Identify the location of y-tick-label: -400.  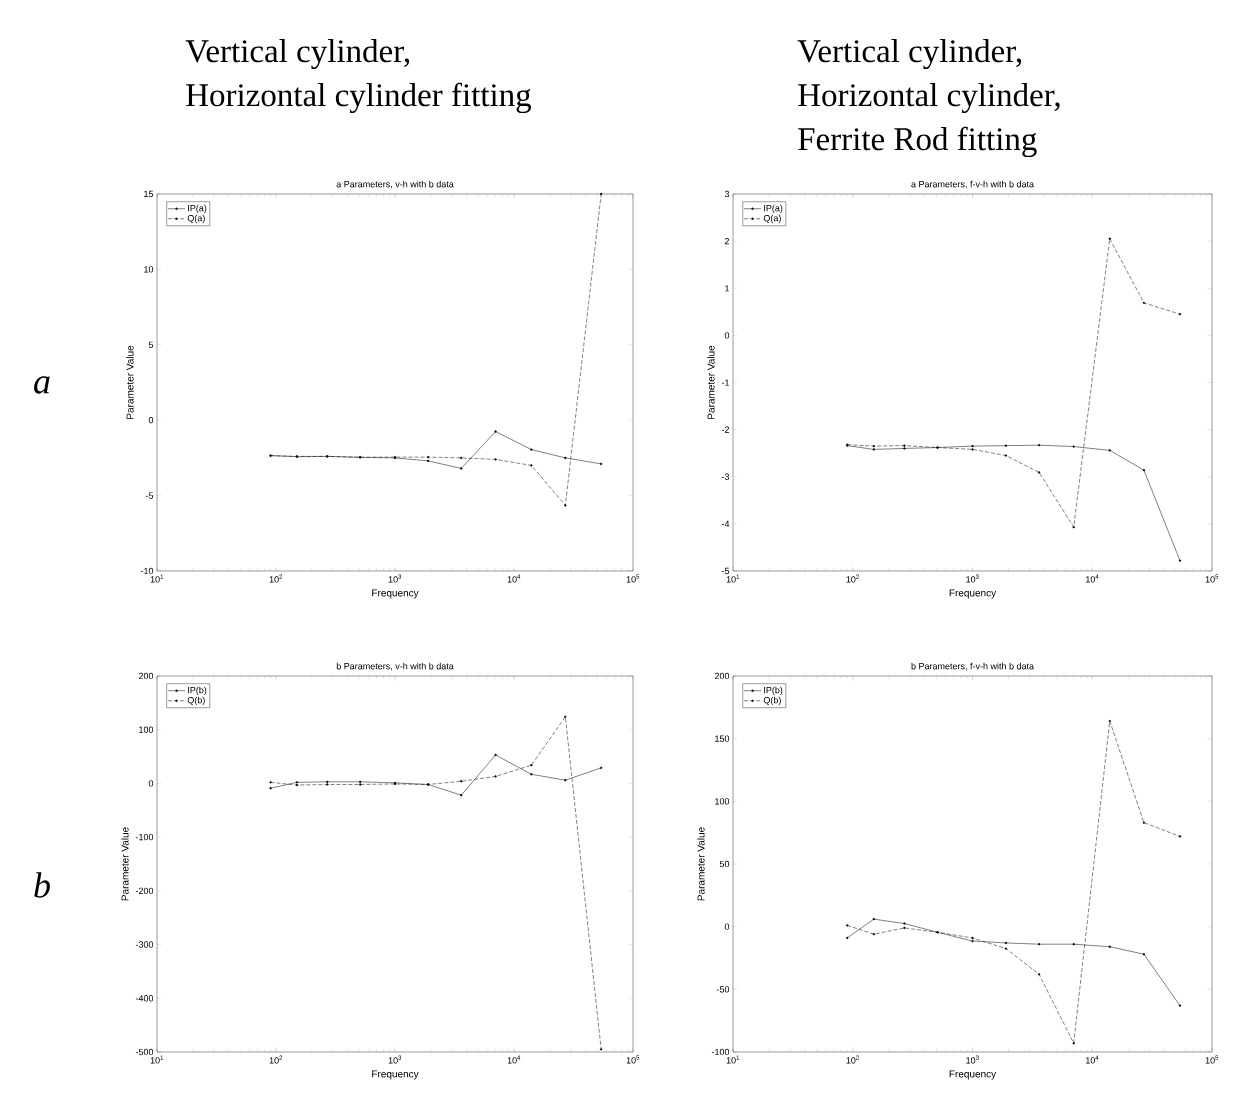
(144, 998).